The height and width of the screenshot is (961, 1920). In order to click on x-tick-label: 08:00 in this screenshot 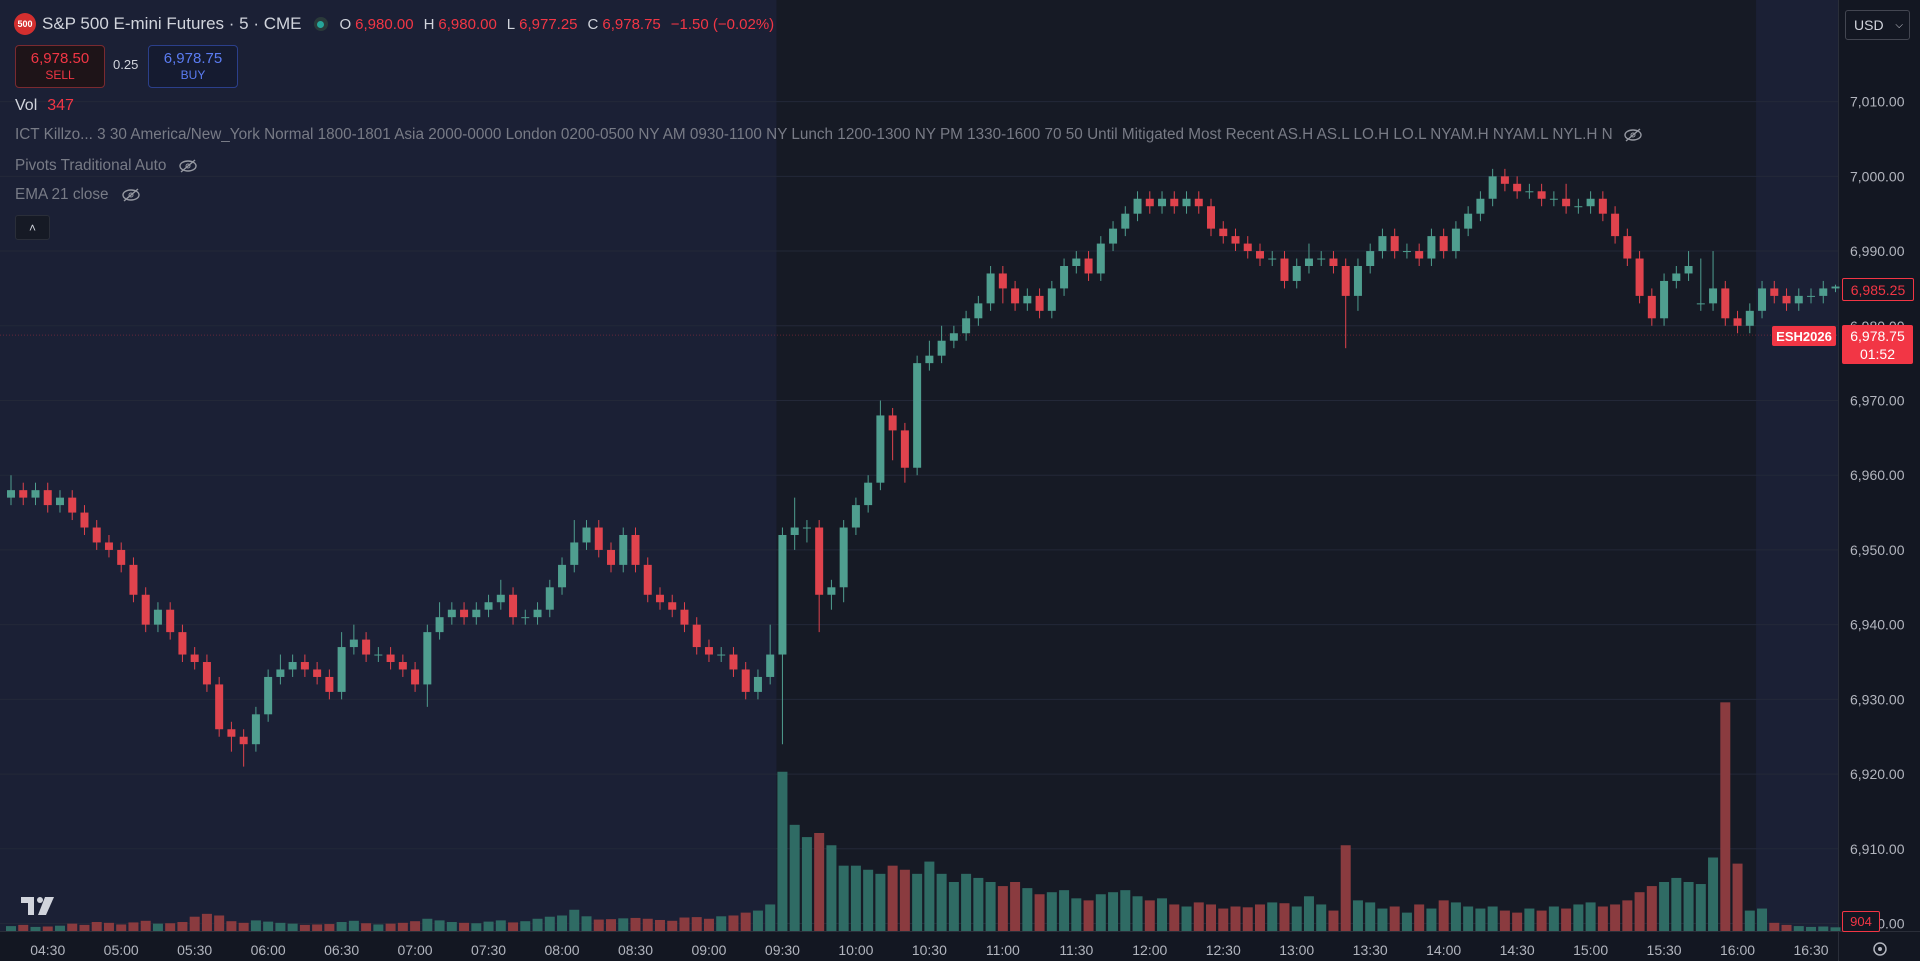, I will do `click(562, 950)`.